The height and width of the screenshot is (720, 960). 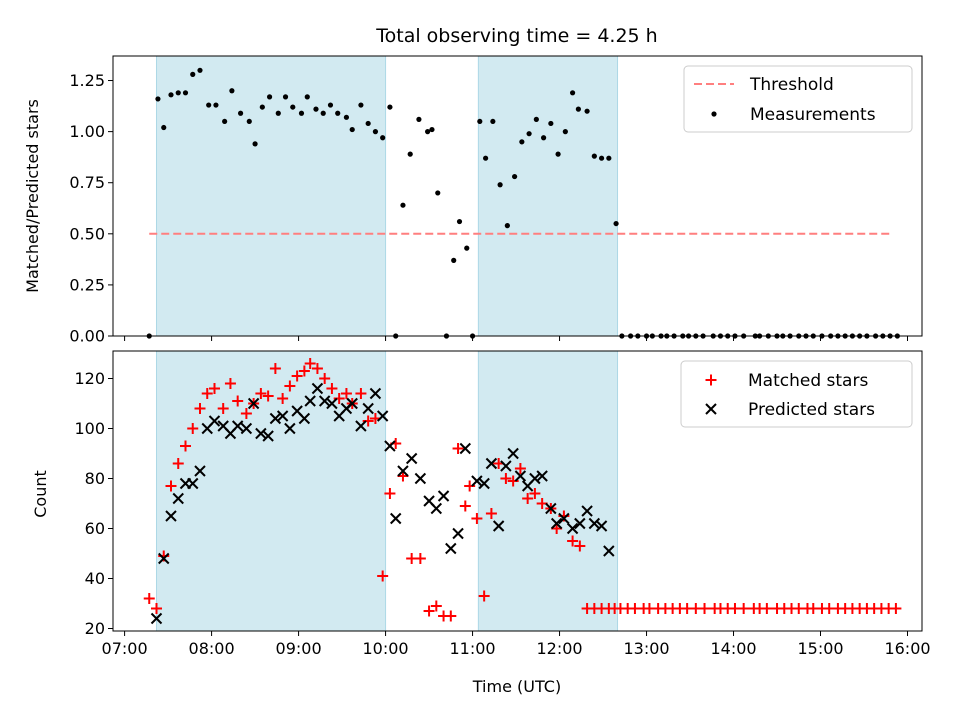 What do you see at coordinates (646, 648) in the screenshot?
I see `x-tick-label-1300: 13:00` at bounding box center [646, 648].